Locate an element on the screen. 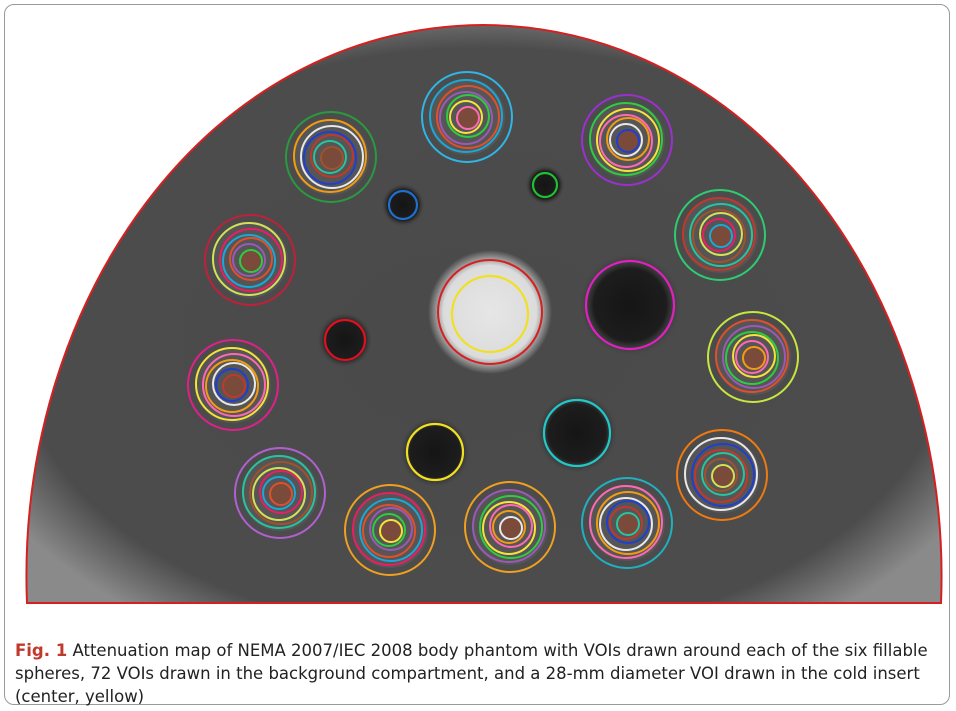  insert-outline is located at coordinates (490, 312).